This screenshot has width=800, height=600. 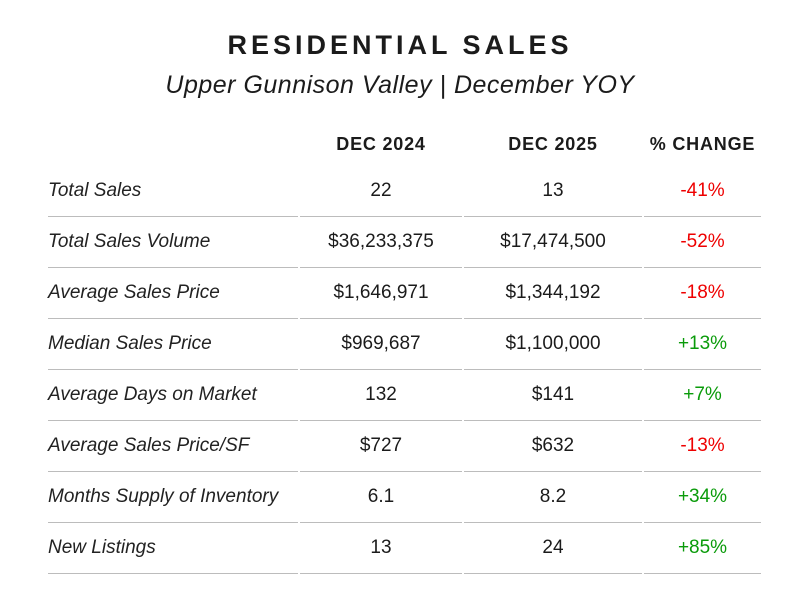 What do you see at coordinates (553, 344) in the screenshot?
I see `value-dec-2025: $1,100,000` at bounding box center [553, 344].